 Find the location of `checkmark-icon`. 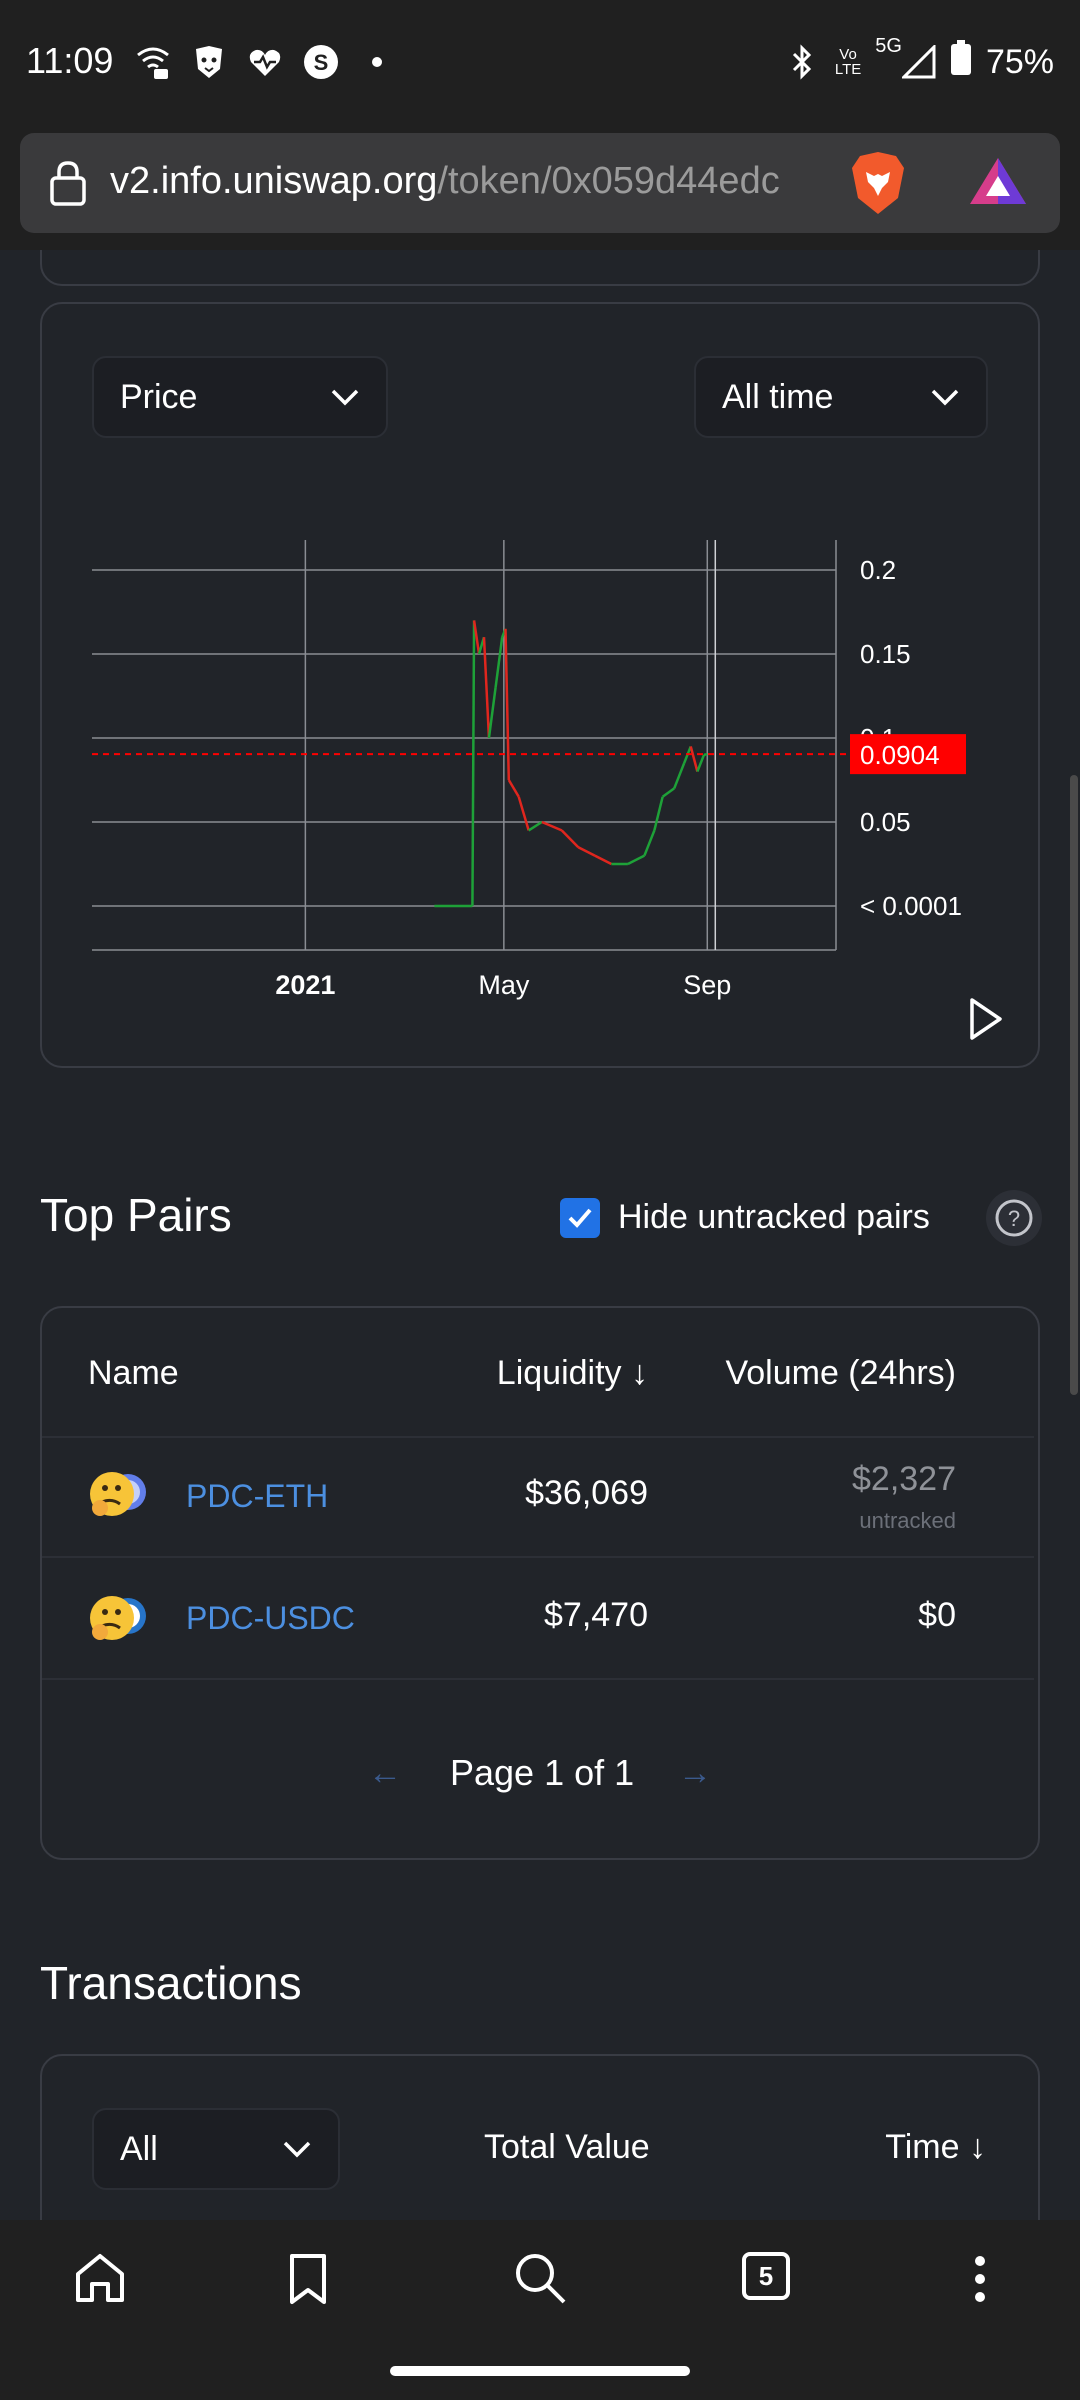

checkmark-icon is located at coordinates (580, 1218).